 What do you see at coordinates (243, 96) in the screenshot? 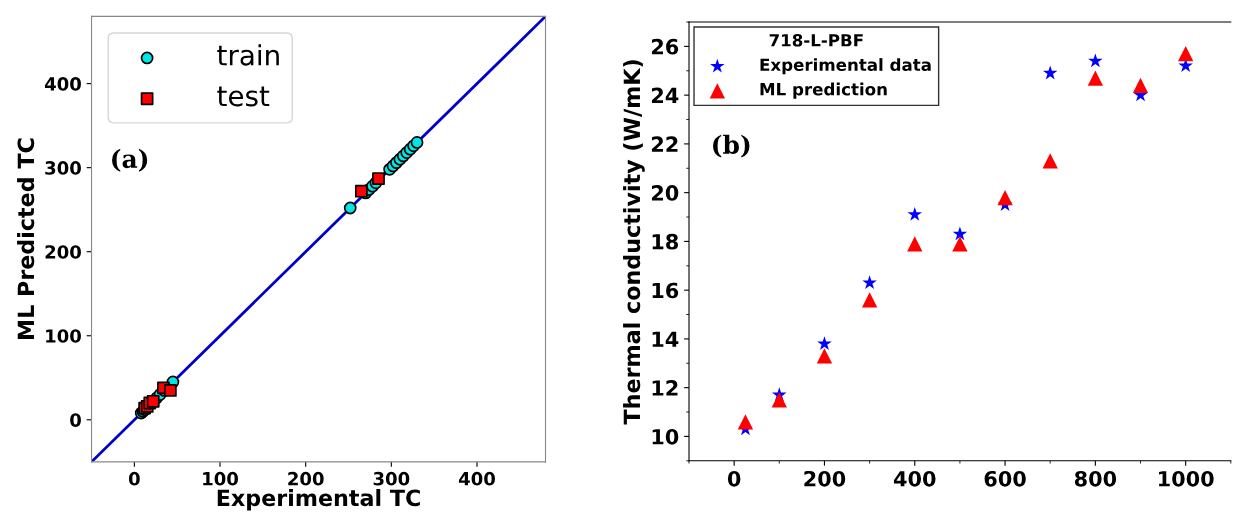
I see `legend-label: test` at bounding box center [243, 96].